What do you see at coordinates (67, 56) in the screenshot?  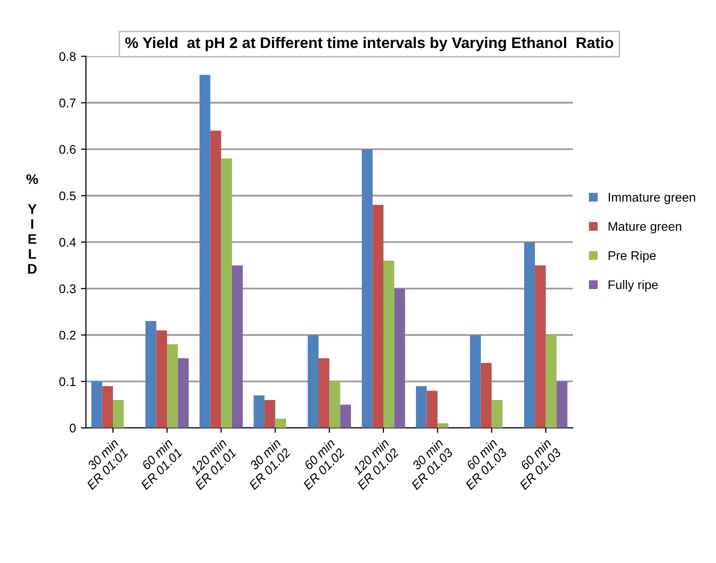 I see `y-tick-label: 0.8` at bounding box center [67, 56].